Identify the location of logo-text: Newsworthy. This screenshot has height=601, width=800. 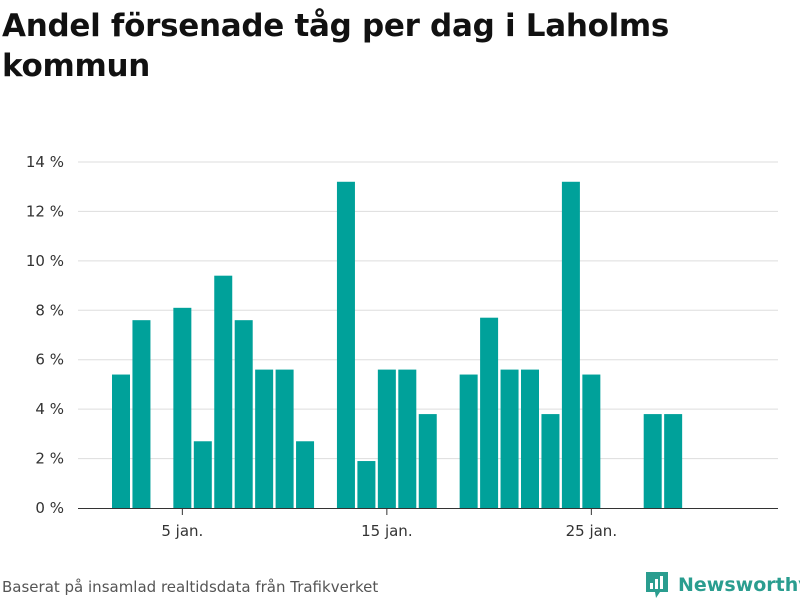
(739, 585).